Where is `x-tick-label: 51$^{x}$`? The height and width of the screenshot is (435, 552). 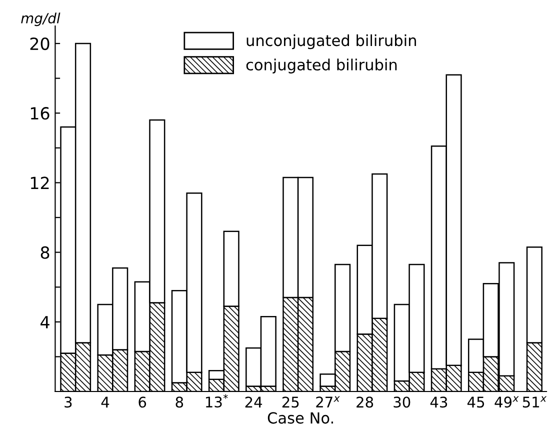 x-tick-label: 51$^{x}$ is located at coordinates (534, 402).